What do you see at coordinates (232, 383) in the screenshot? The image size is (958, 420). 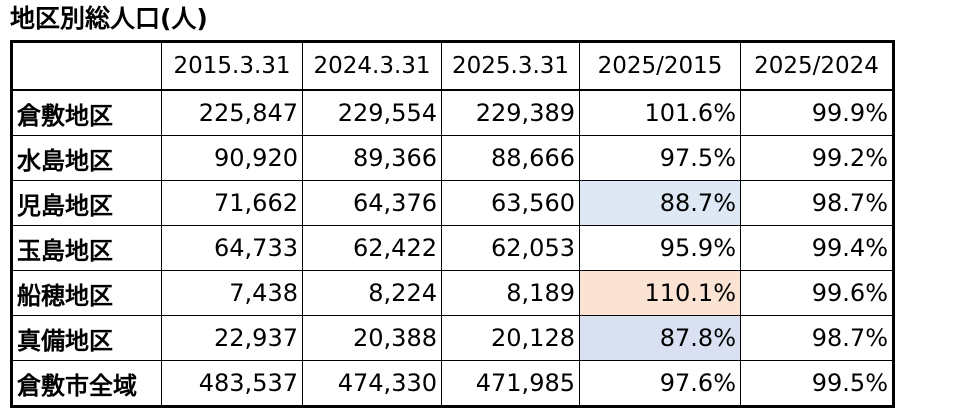 I see `table-cell: 483,537` at bounding box center [232, 383].